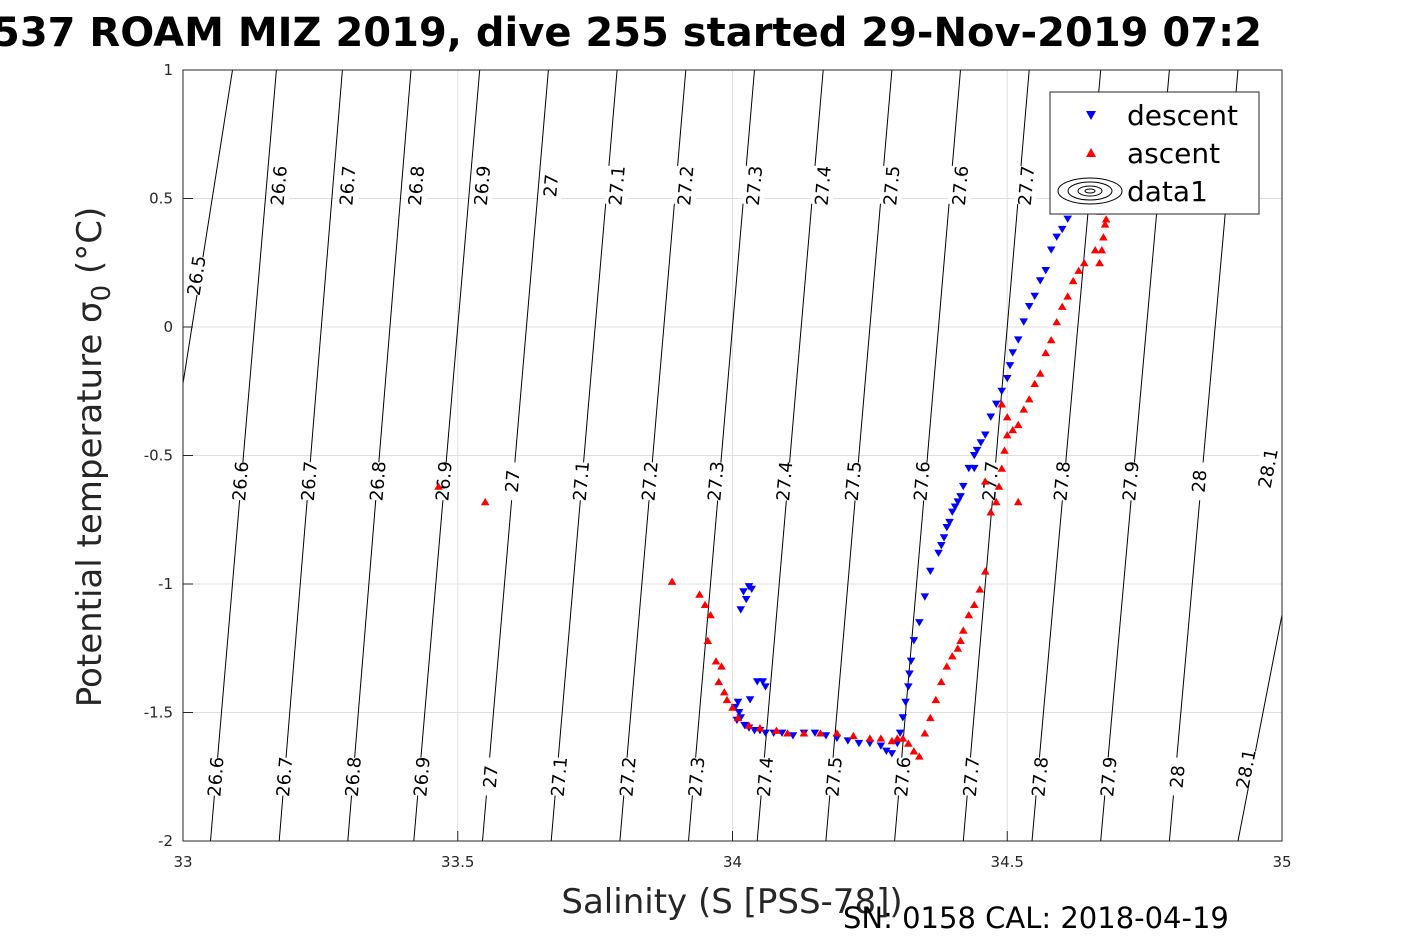  Describe the element at coordinates (379, 455) in the screenshot. I see `density-contour-26.8` at that location.